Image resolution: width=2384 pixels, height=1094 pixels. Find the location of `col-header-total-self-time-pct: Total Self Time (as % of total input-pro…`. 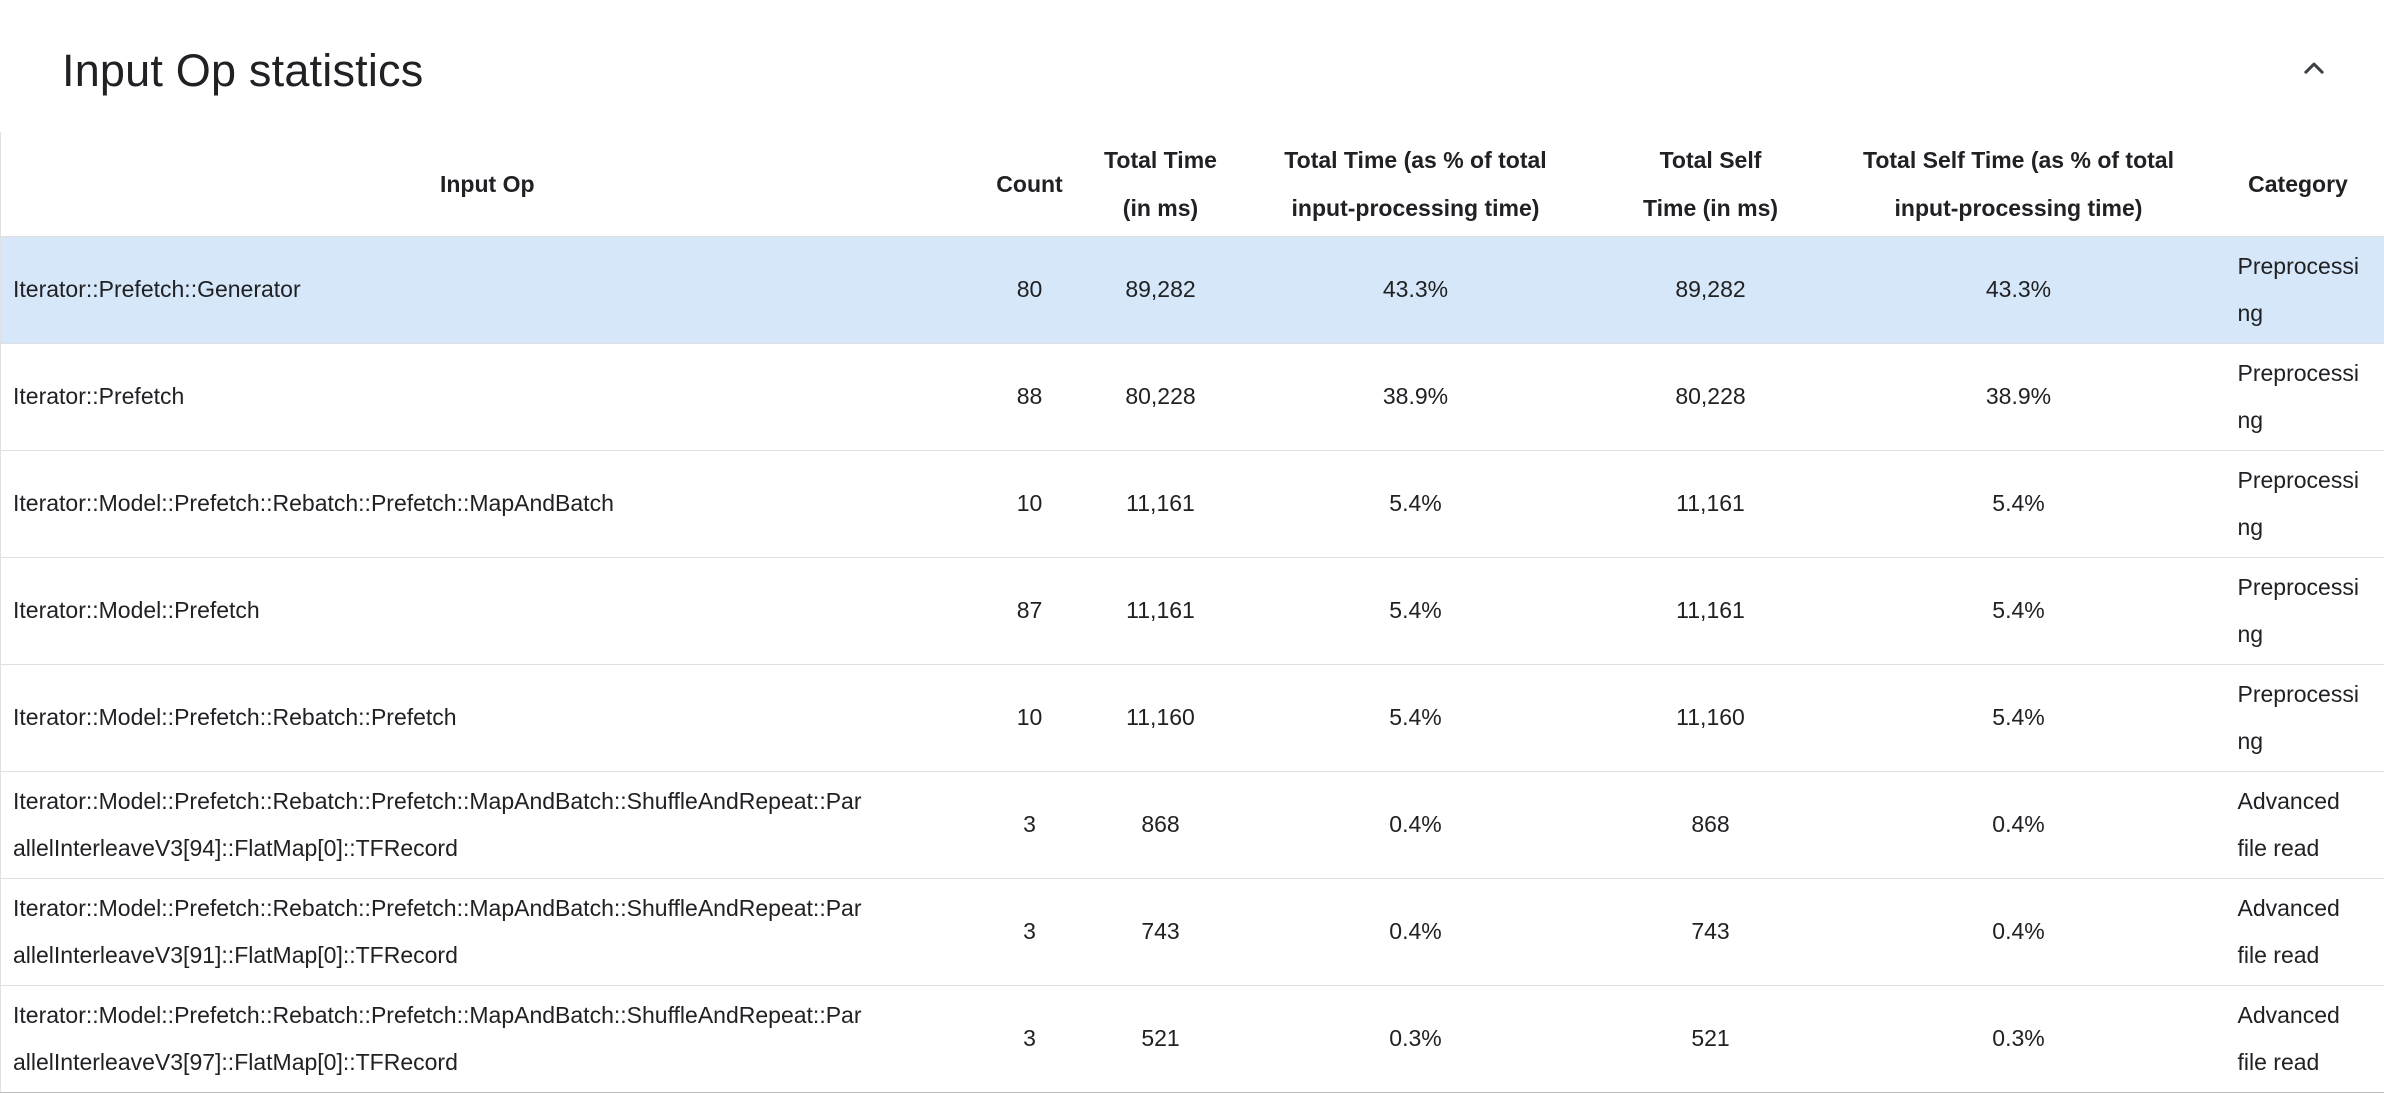

col-header-total-self-time-pct: Total Self Time (as % of total input-pro… is located at coordinates (2018, 183).